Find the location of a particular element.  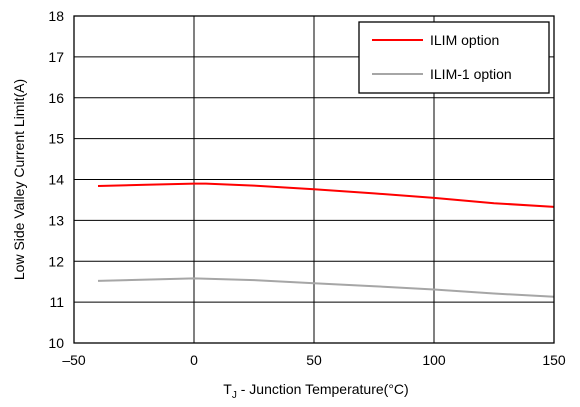

y-tick-label: 13 is located at coordinates (56, 220).